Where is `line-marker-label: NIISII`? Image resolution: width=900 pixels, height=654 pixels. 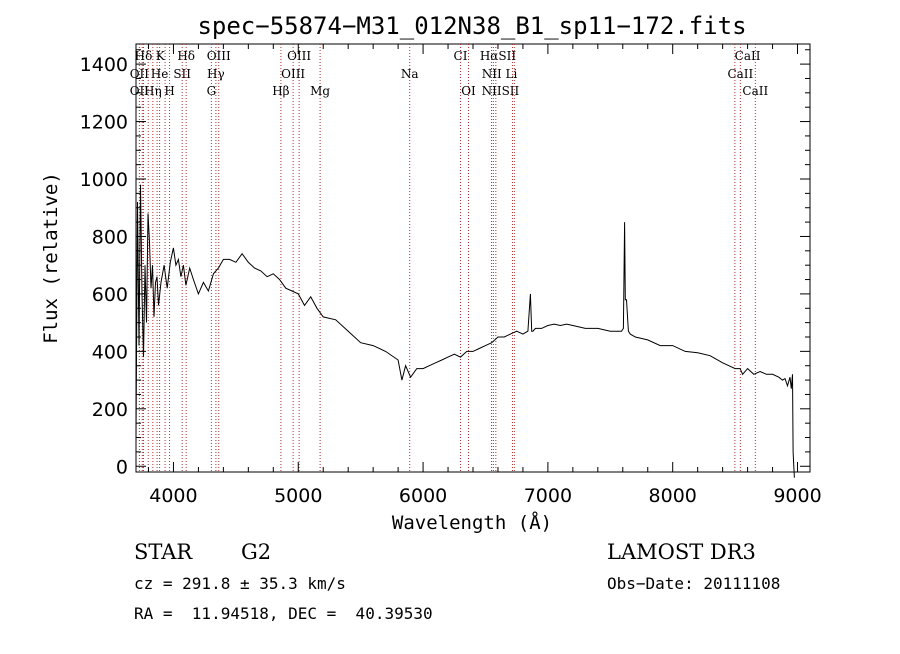 line-marker-label: NIISII is located at coordinates (501, 91).